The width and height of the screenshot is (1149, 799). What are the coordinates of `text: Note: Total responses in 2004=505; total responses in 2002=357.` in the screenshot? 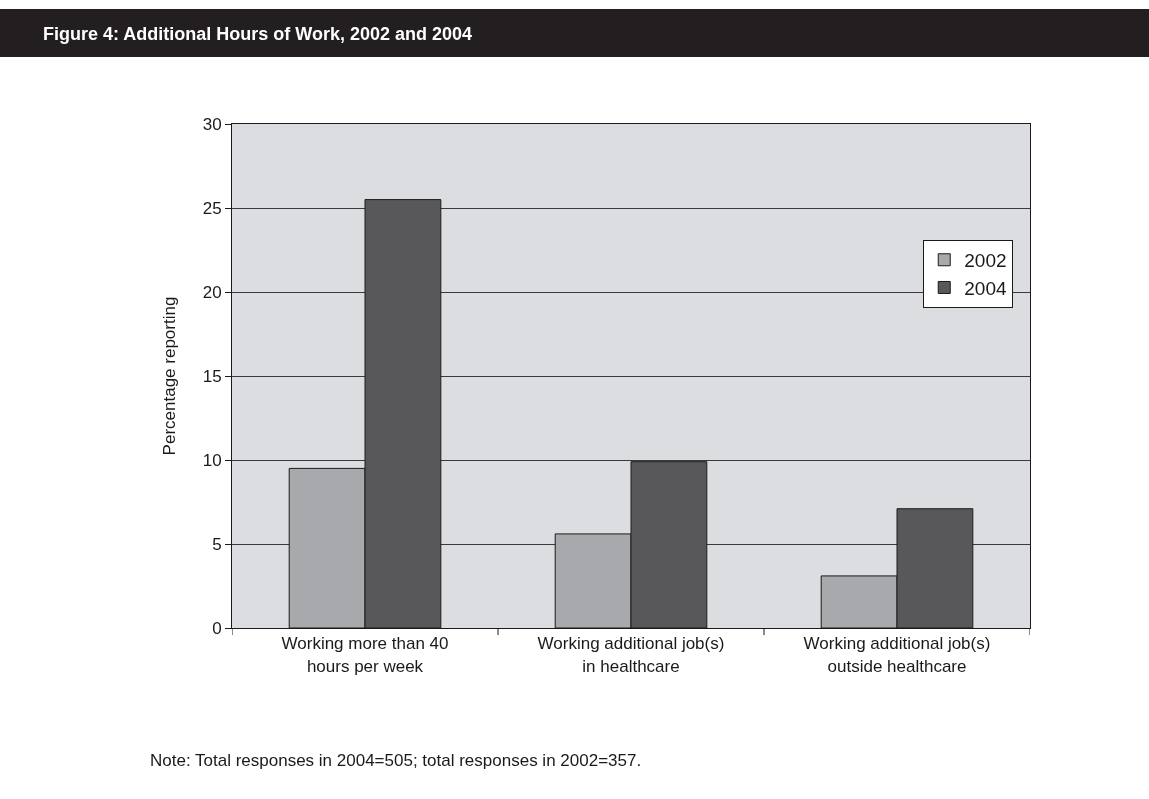 It's located at (396, 760).